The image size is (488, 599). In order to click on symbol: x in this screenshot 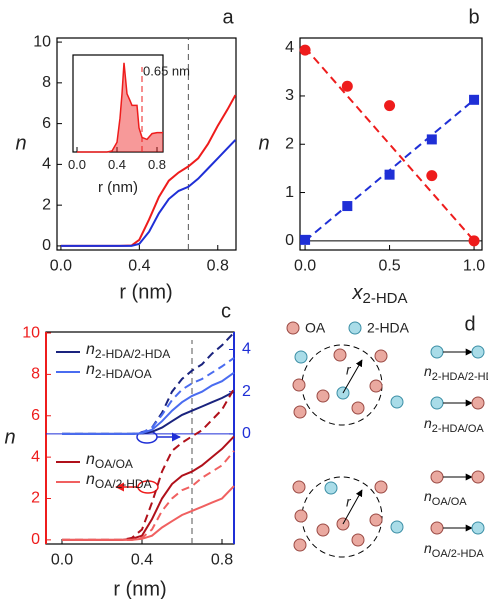, I will do `click(357, 293)`.